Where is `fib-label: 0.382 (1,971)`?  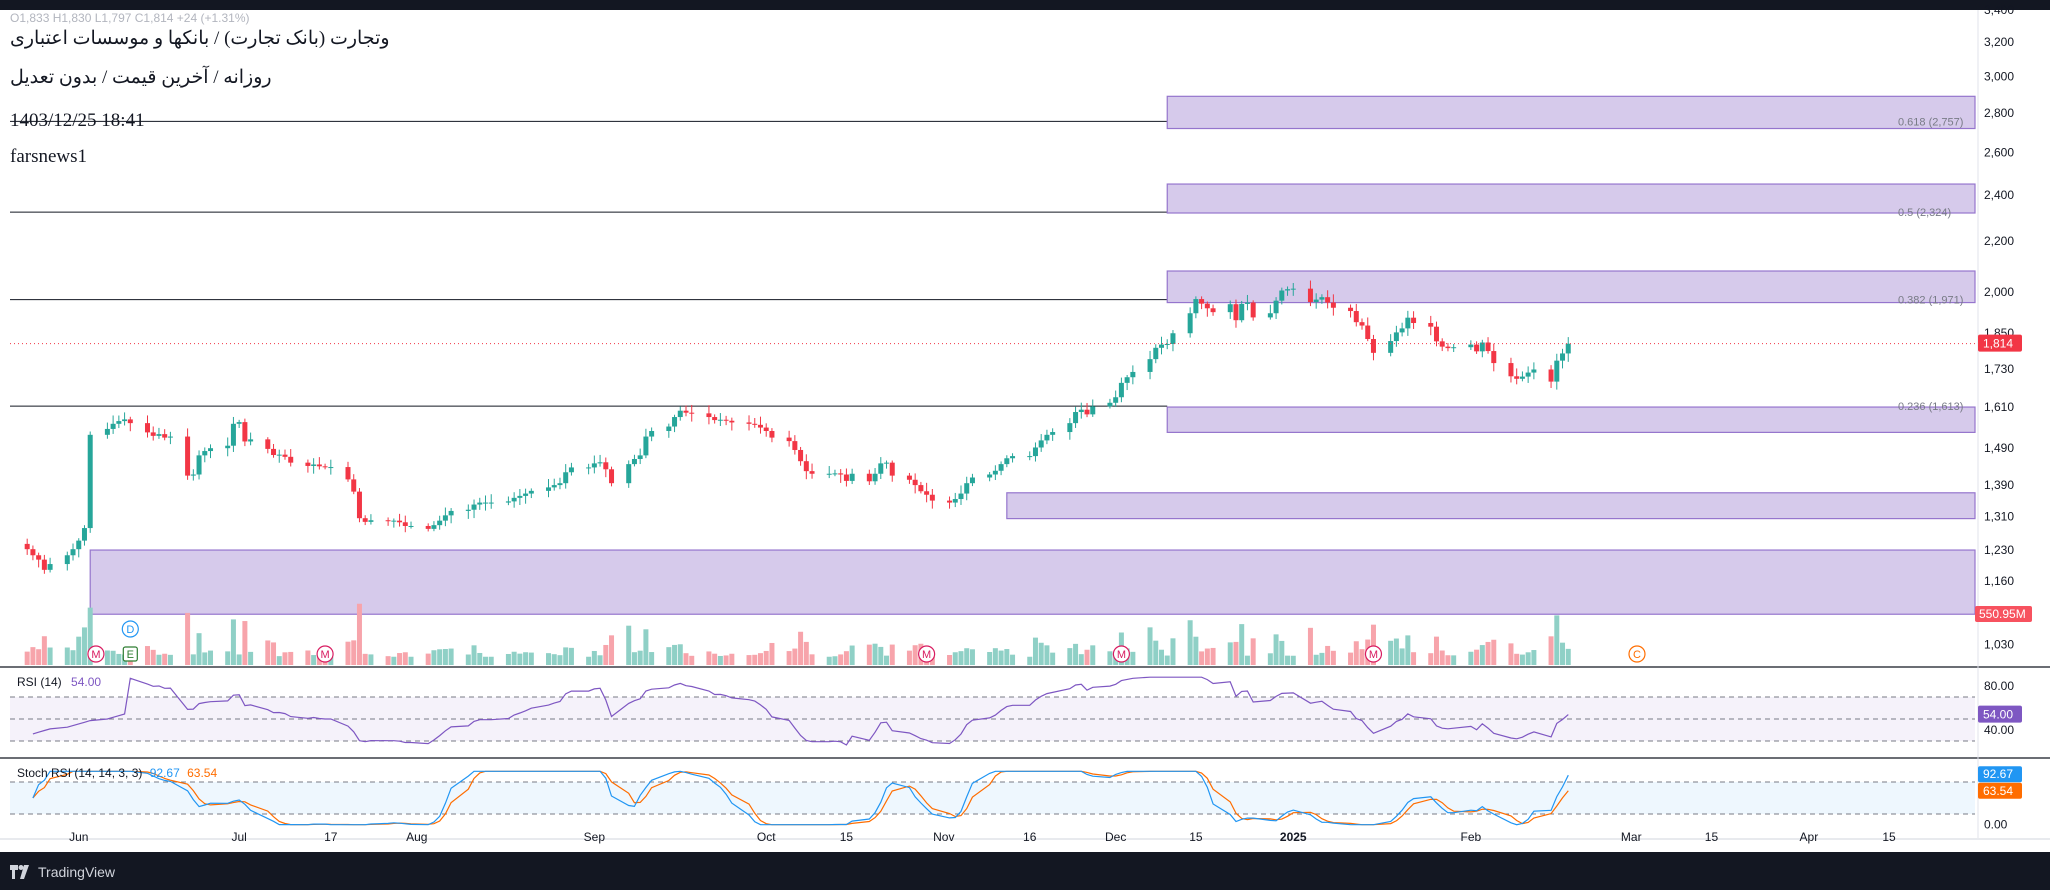 fib-label: 0.382 (1,971) is located at coordinates (1930, 301).